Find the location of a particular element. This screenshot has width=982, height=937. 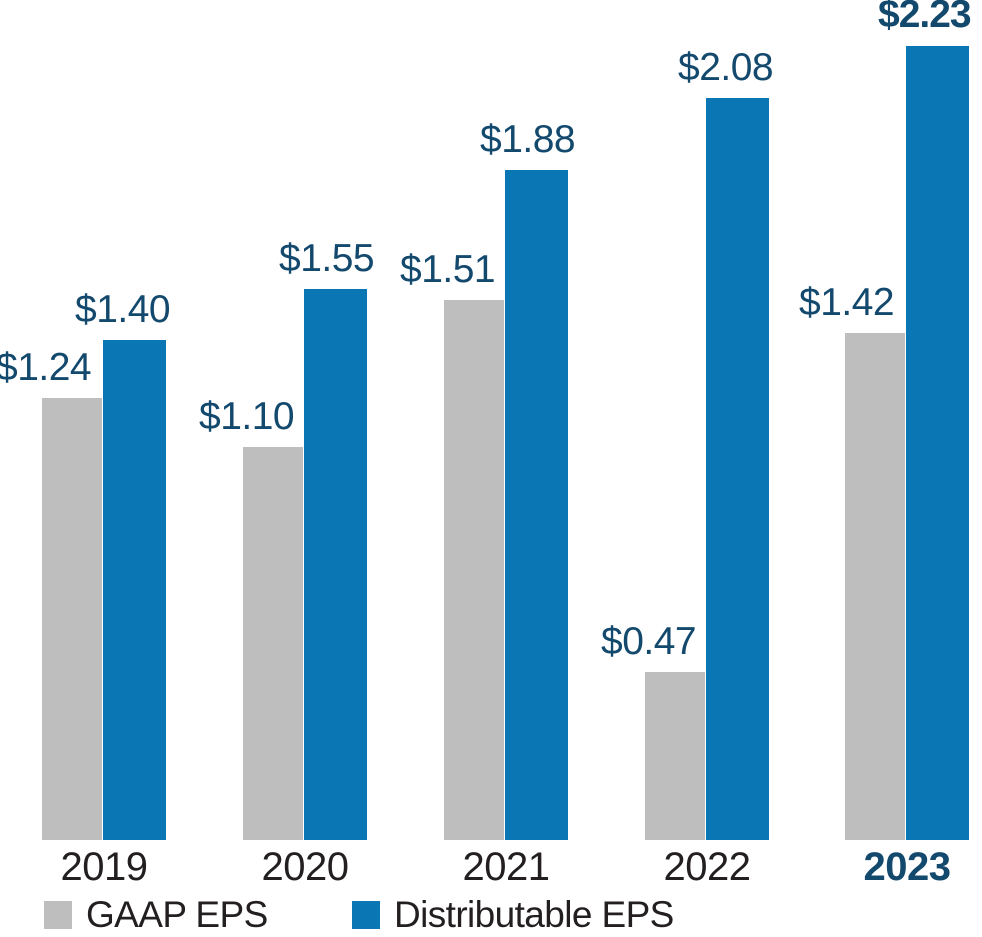

axis-tick-2023: 2023 is located at coordinates (907, 867).